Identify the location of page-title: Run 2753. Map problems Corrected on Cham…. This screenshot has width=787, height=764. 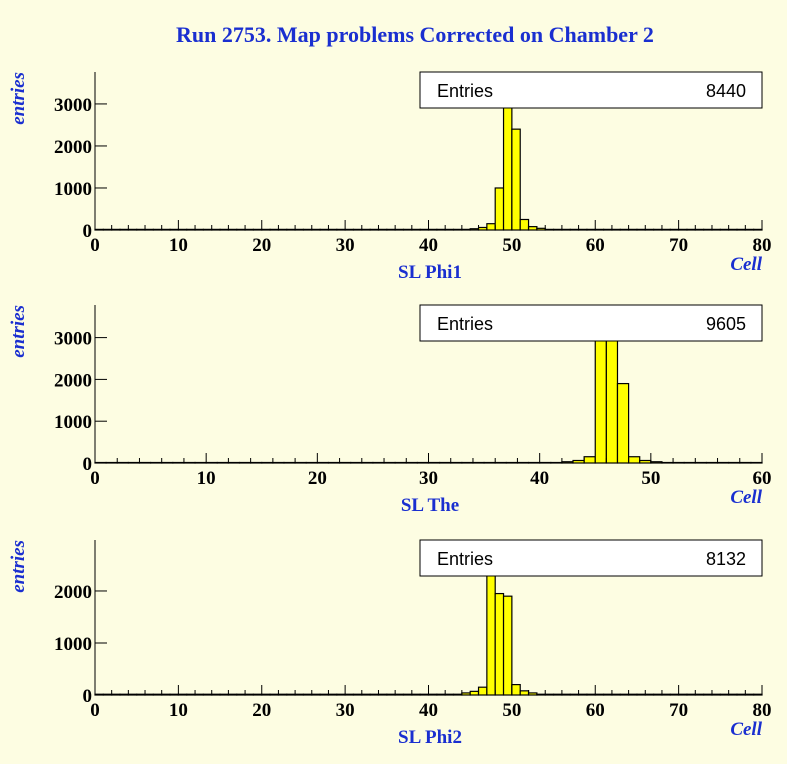
(415, 34).